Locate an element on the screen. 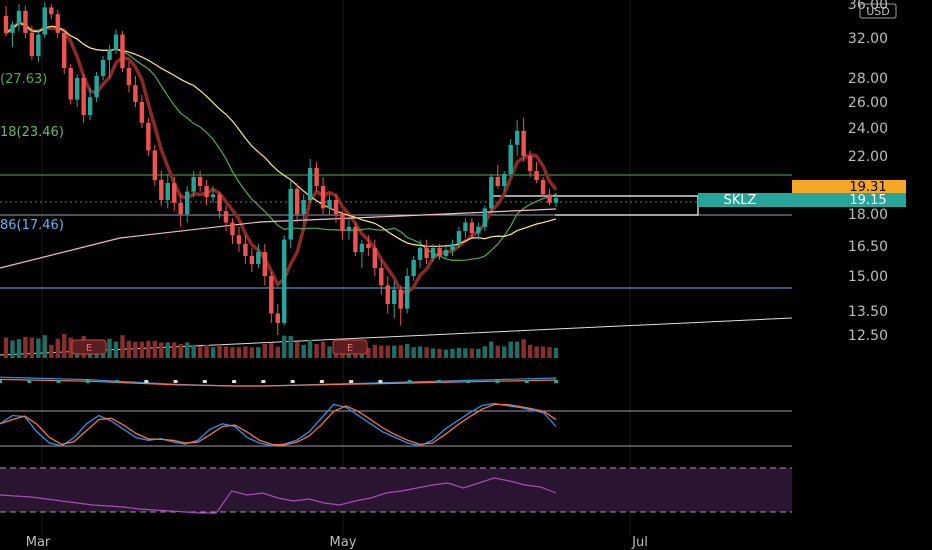 The image size is (932, 550). price-tick-label: 36.00 is located at coordinates (868, 6).